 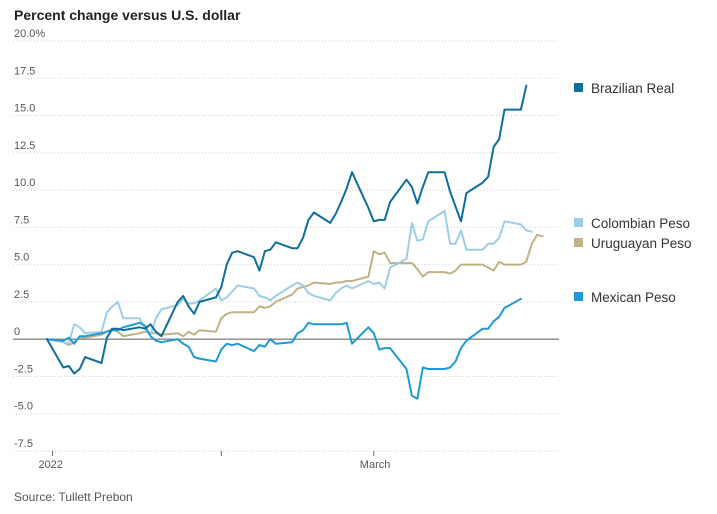 I want to click on y-tick-label: 2.5, so click(x=21, y=295).